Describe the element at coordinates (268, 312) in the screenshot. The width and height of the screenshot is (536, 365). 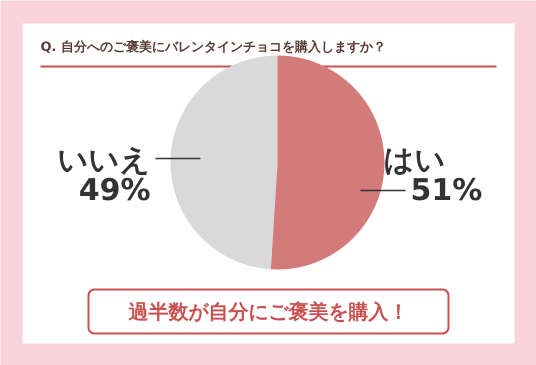
I see `text: 過半数が自分にご褒美を購入！` at that location.